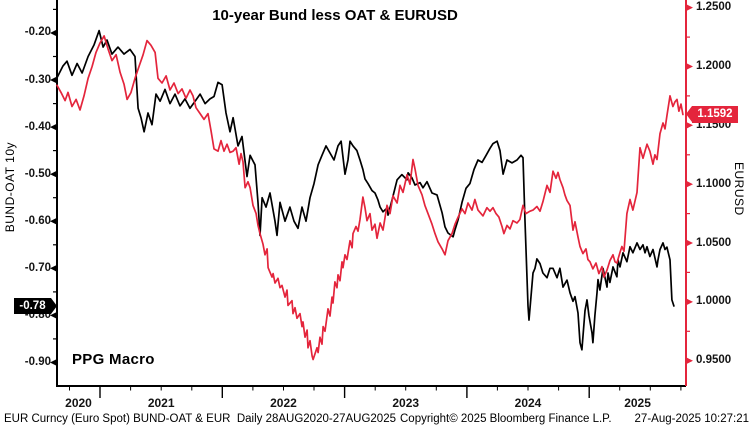 This screenshot has width=752, height=433. I want to click on right-tick-label: 1.0500, so click(714, 242).